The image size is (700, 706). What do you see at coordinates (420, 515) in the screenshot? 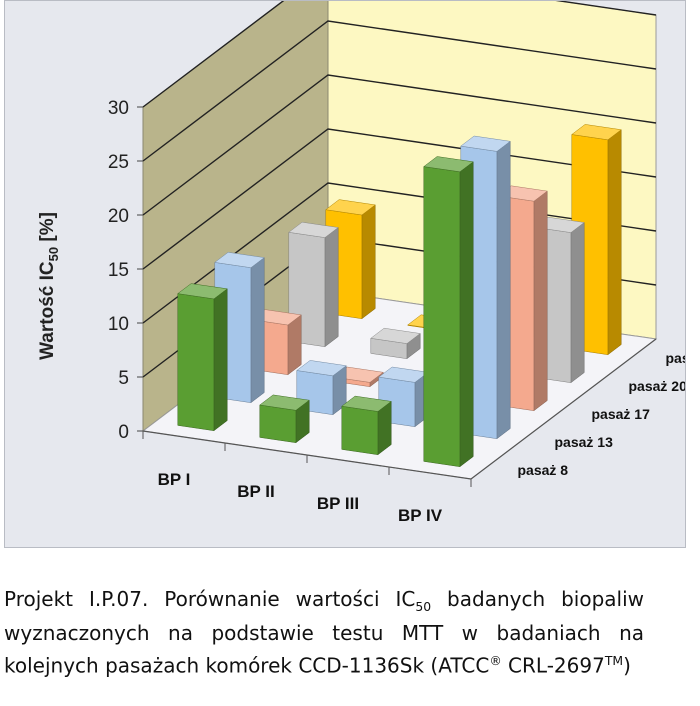
I see `x-tick-label: BP IV` at bounding box center [420, 515].